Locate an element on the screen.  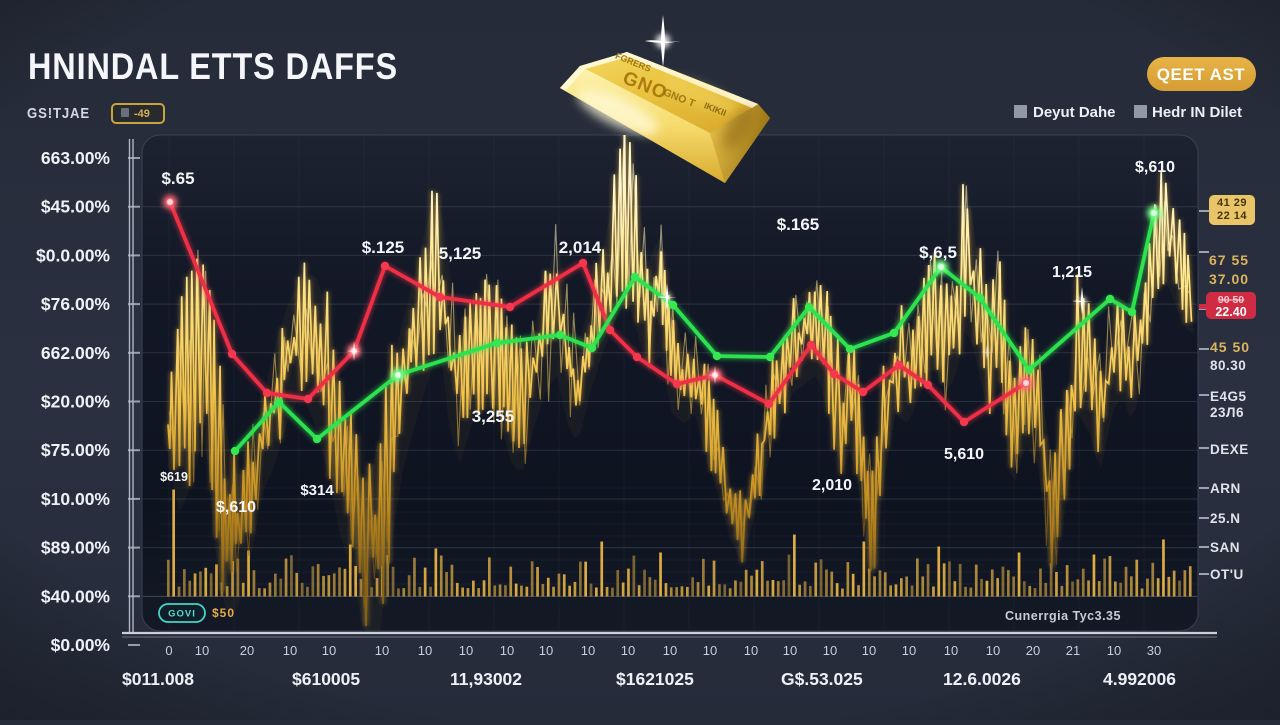
svg-text: $0.00% is located at coordinates (81, 645).